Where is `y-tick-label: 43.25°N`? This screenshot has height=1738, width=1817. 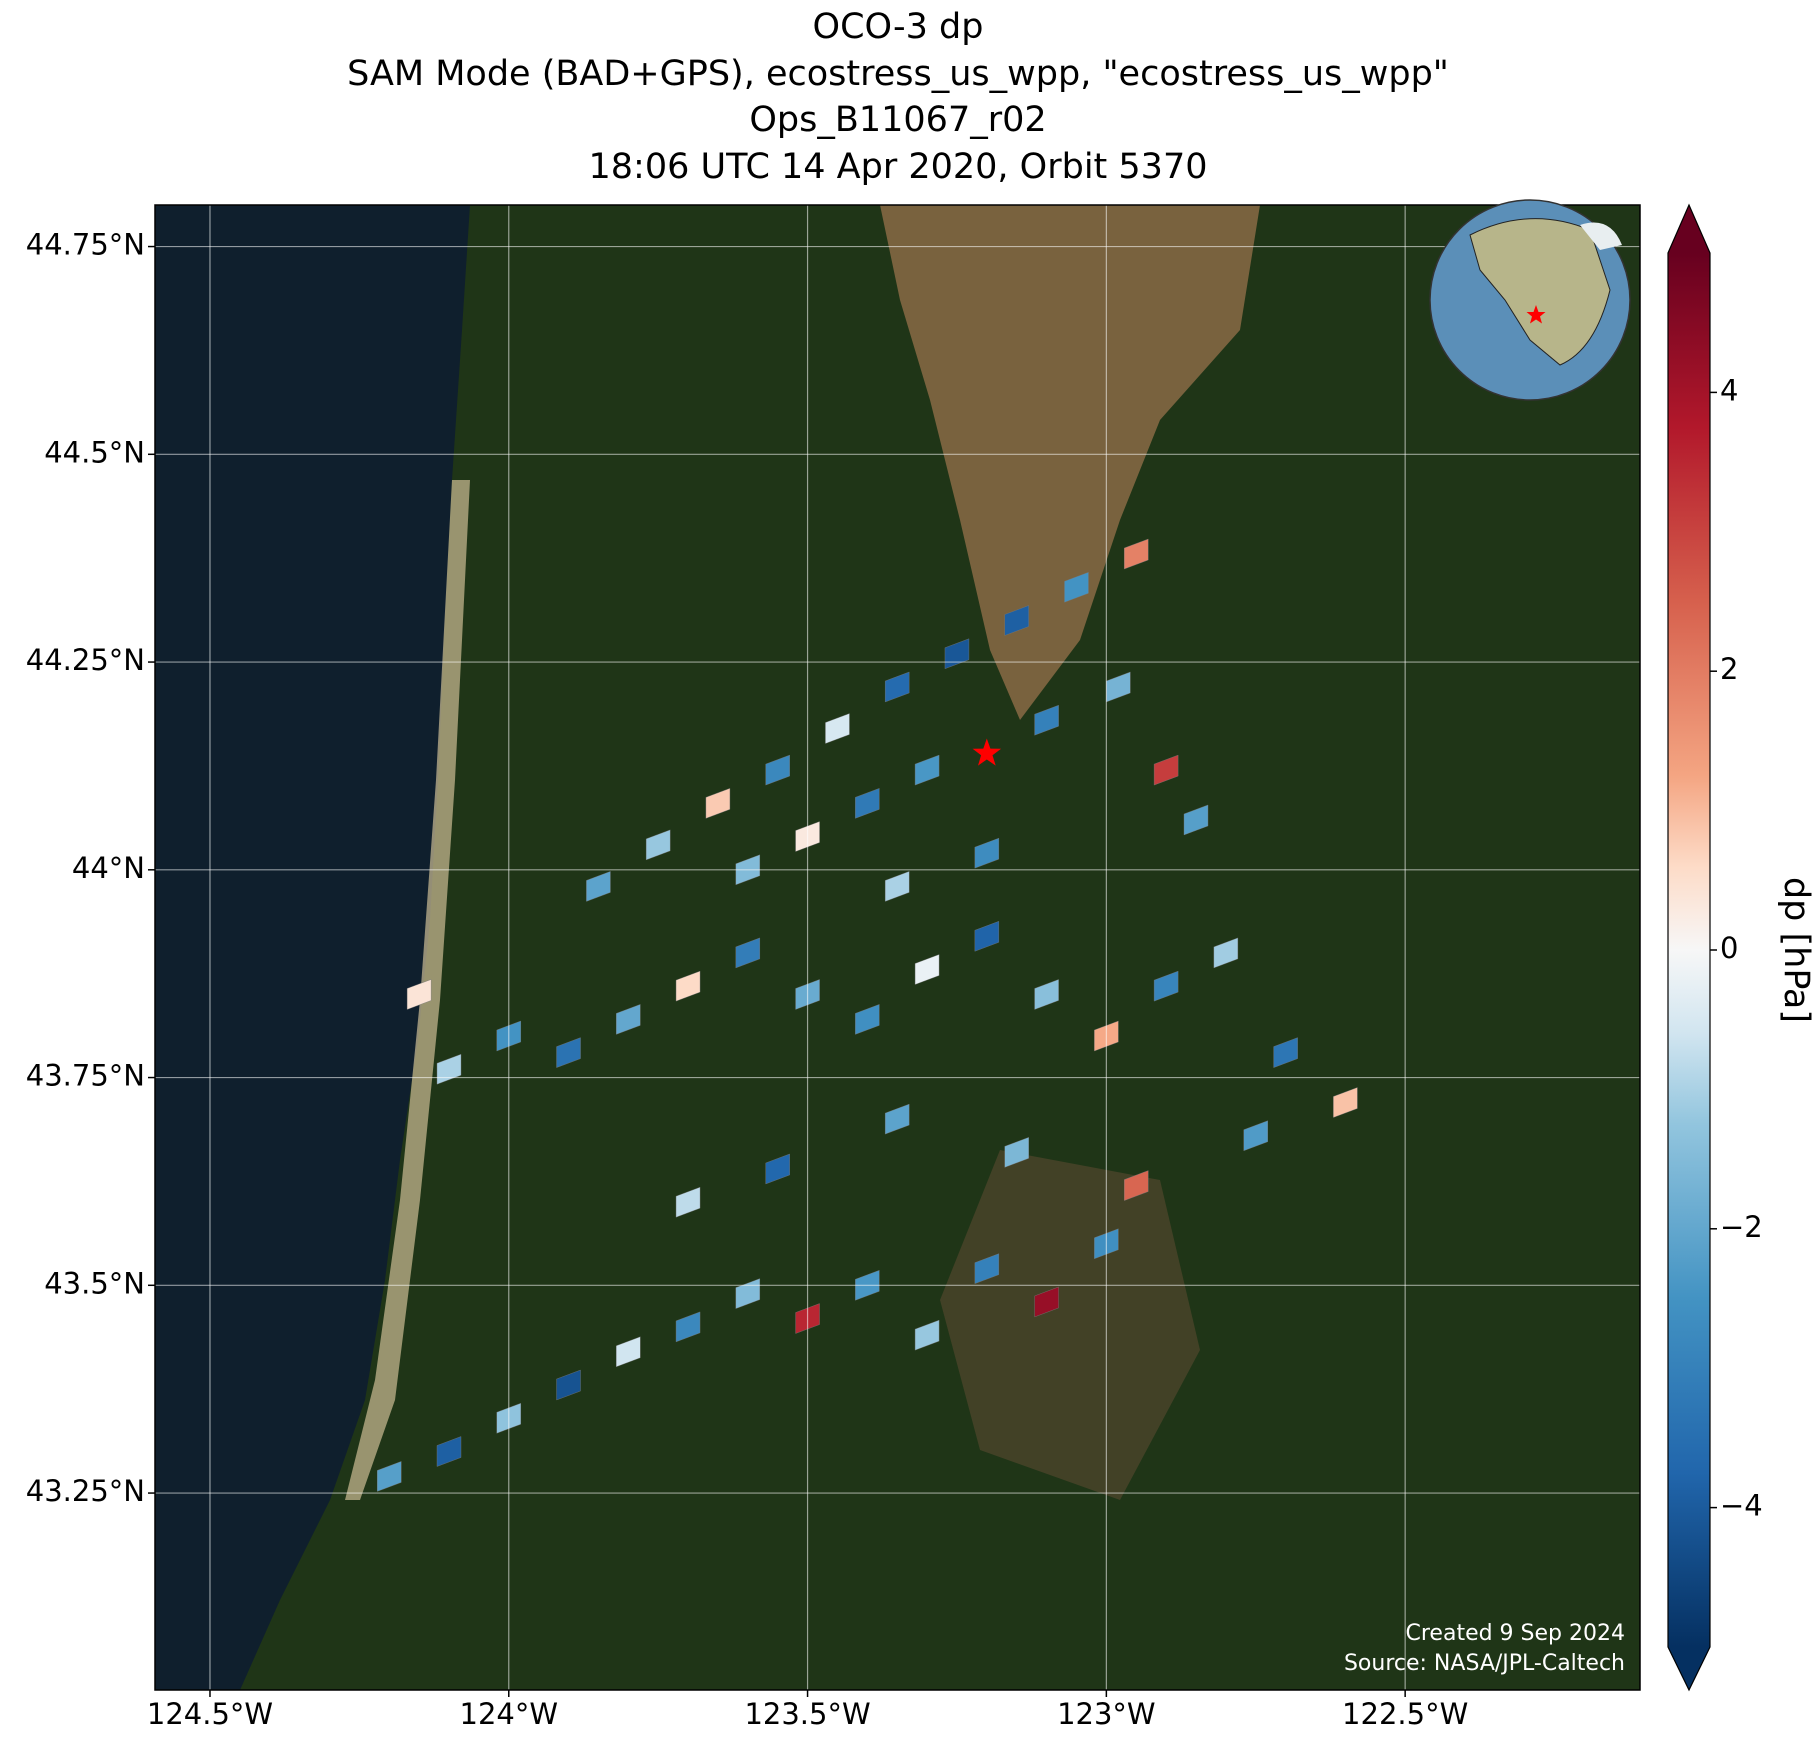 y-tick-label: 43.25°N is located at coordinates (85, 1491).